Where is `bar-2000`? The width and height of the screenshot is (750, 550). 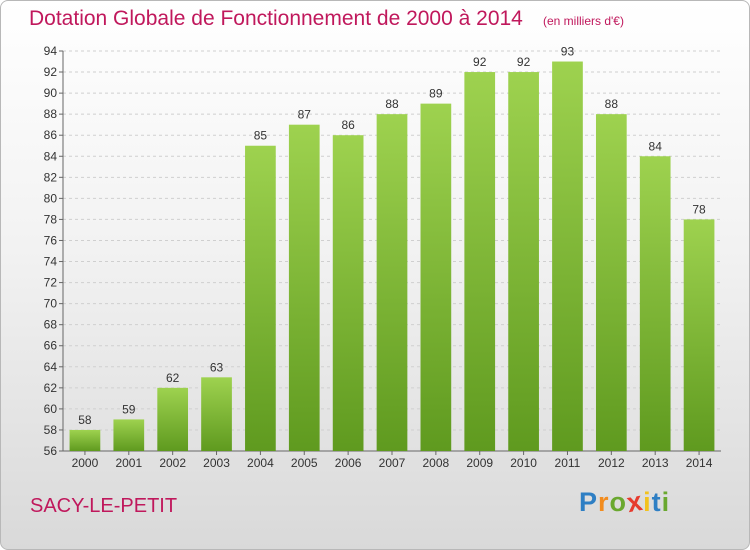 bar-2000 is located at coordinates (85, 440).